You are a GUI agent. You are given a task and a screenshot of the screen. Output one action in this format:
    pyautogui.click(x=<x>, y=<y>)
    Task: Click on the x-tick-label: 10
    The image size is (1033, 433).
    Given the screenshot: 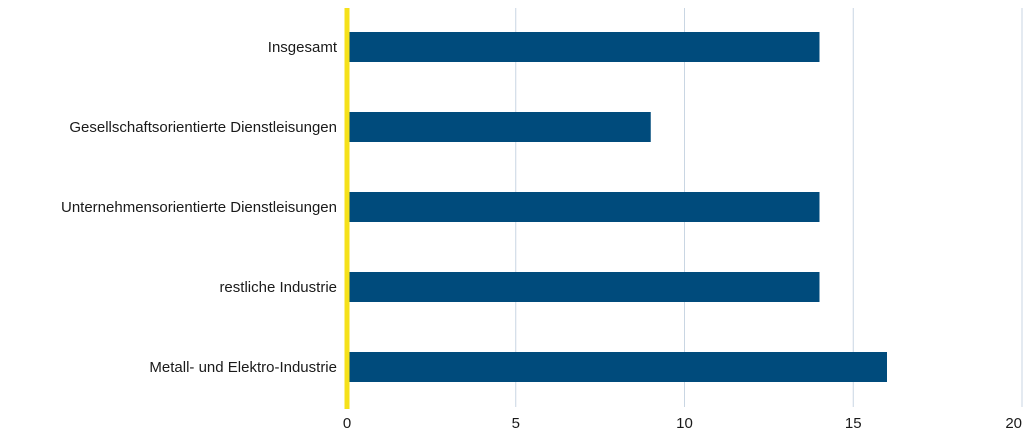 What is the action you would take?
    pyautogui.click(x=684, y=423)
    